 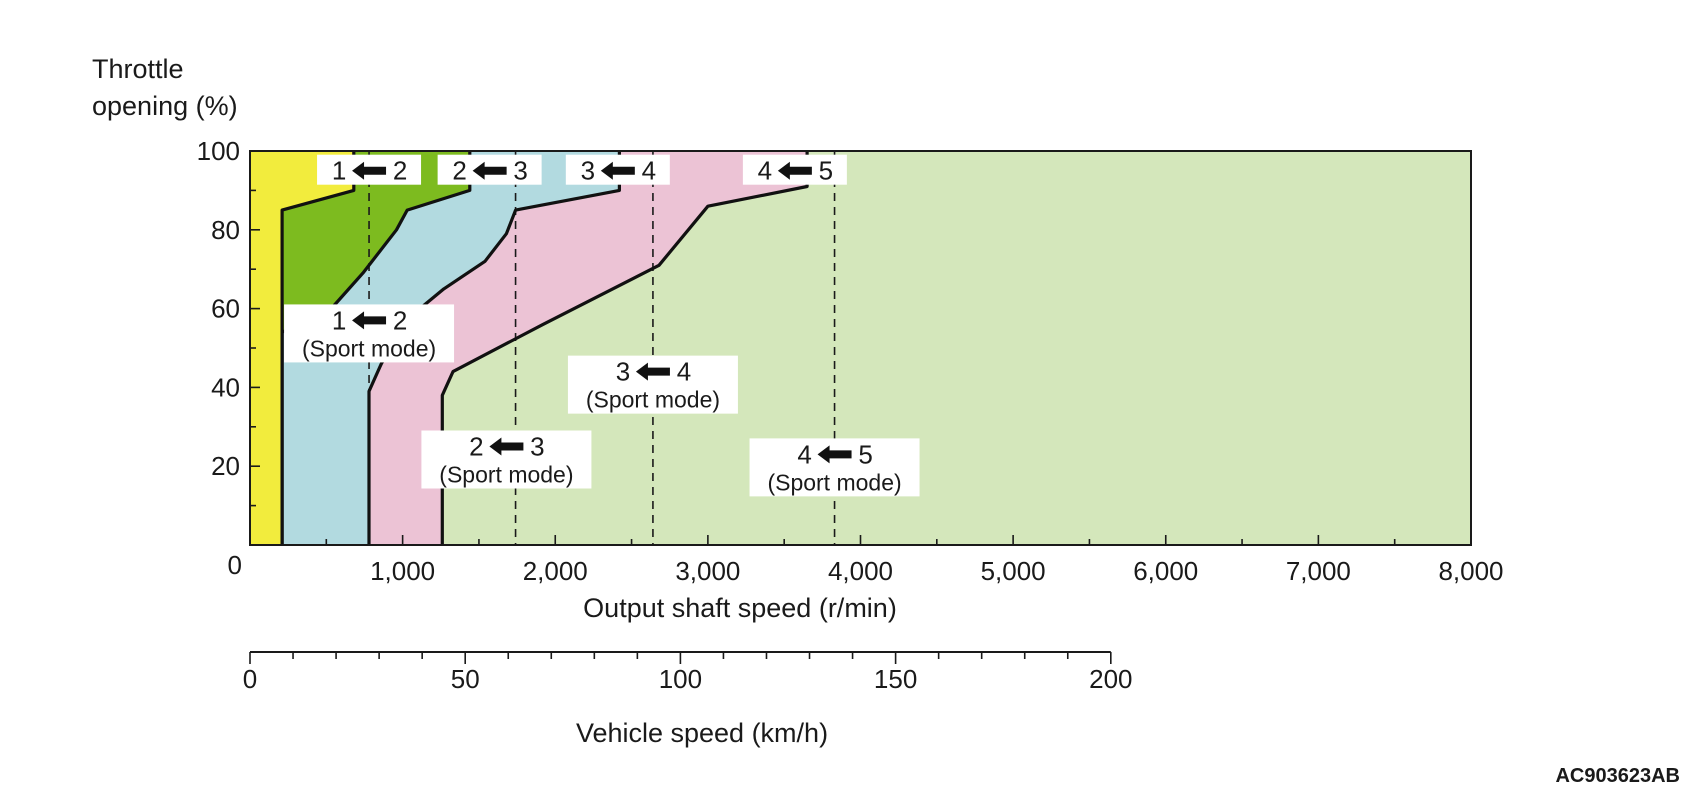 I want to click on x2-tick-label: 150, so click(x=895, y=679).